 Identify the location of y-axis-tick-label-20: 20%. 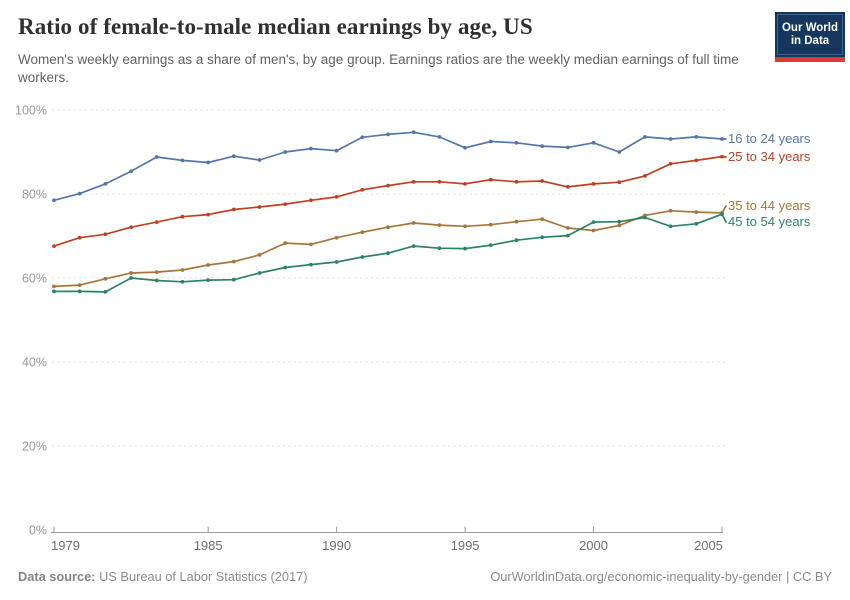
(34, 447).